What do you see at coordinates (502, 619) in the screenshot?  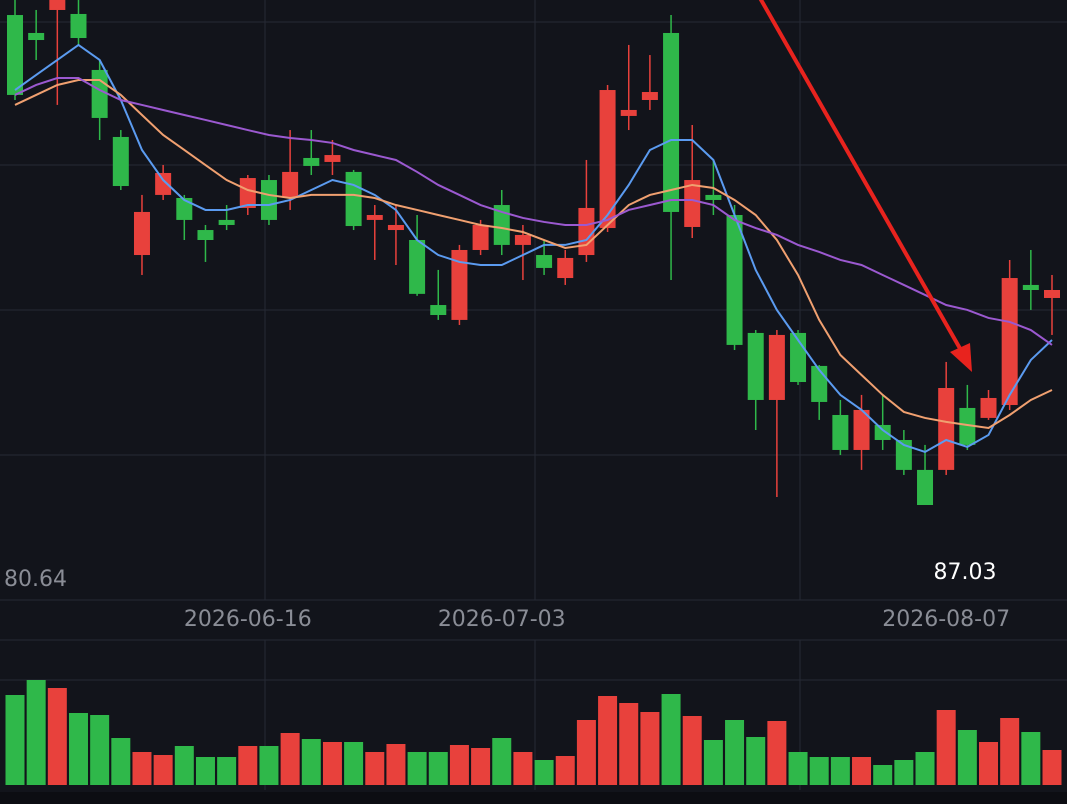 I see `x-tick-label: 2026-07-03` at bounding box center [502, 619].